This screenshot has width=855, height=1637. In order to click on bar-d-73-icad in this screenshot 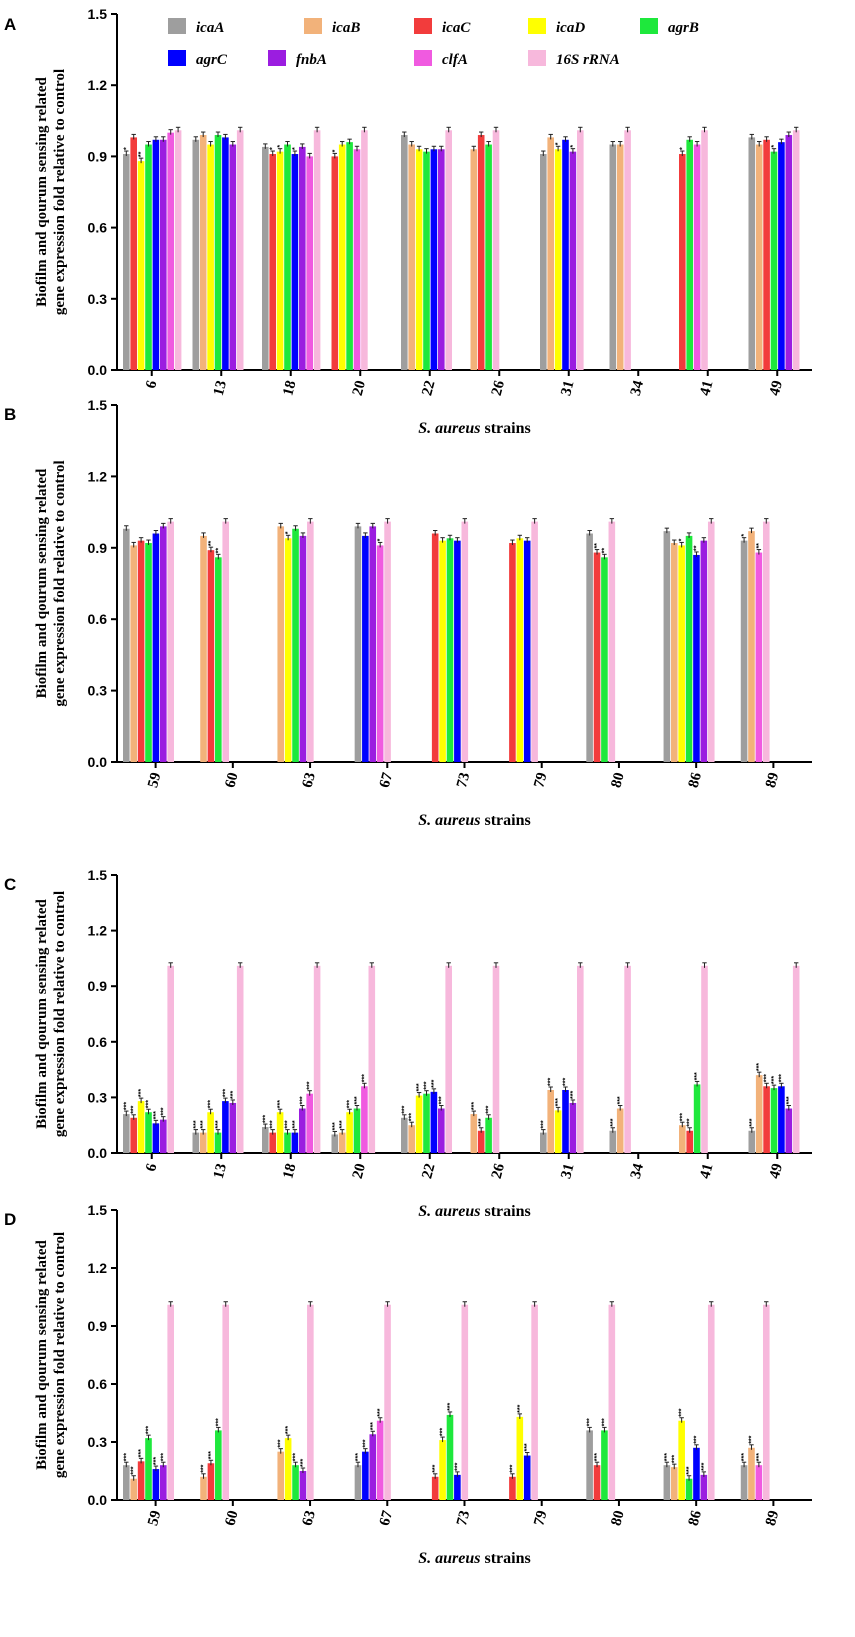, I will do `click(442, 1470)`.